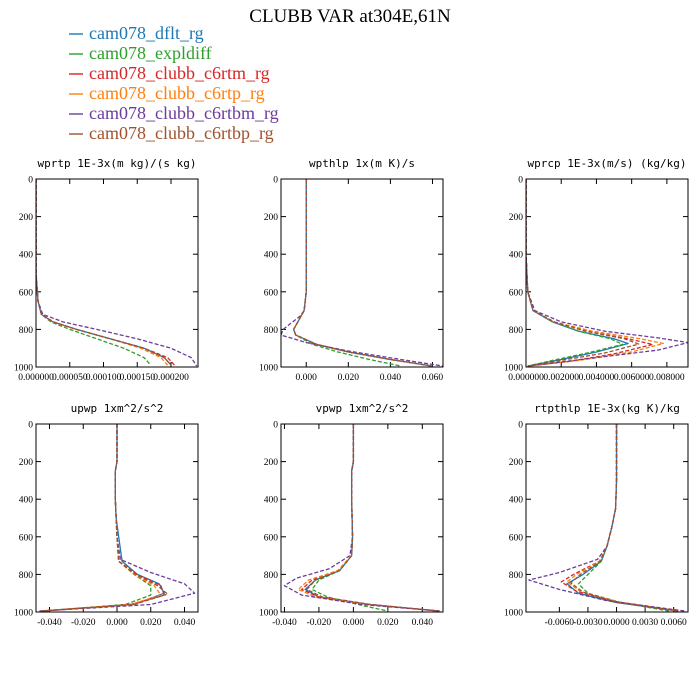  What do you see at coordinates (146, 33) in the screenshot?
I see `legend-label: cam078_dflt_rg` at bounding box center [146, 33].